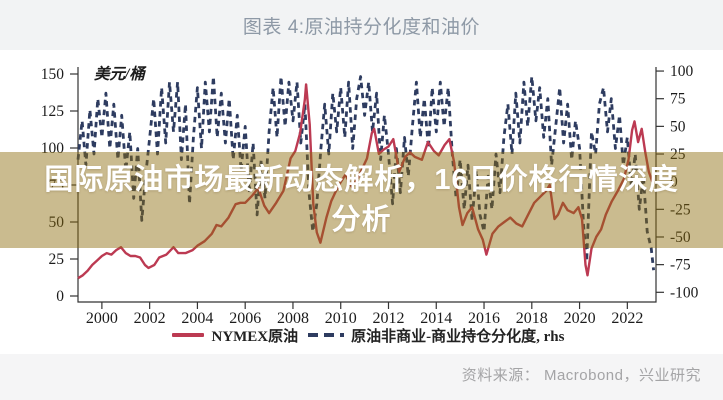  I want to click on chart-legend: NYMEX原油 原油非商业-商业持仓分化度, rhs, so click(361, 335).